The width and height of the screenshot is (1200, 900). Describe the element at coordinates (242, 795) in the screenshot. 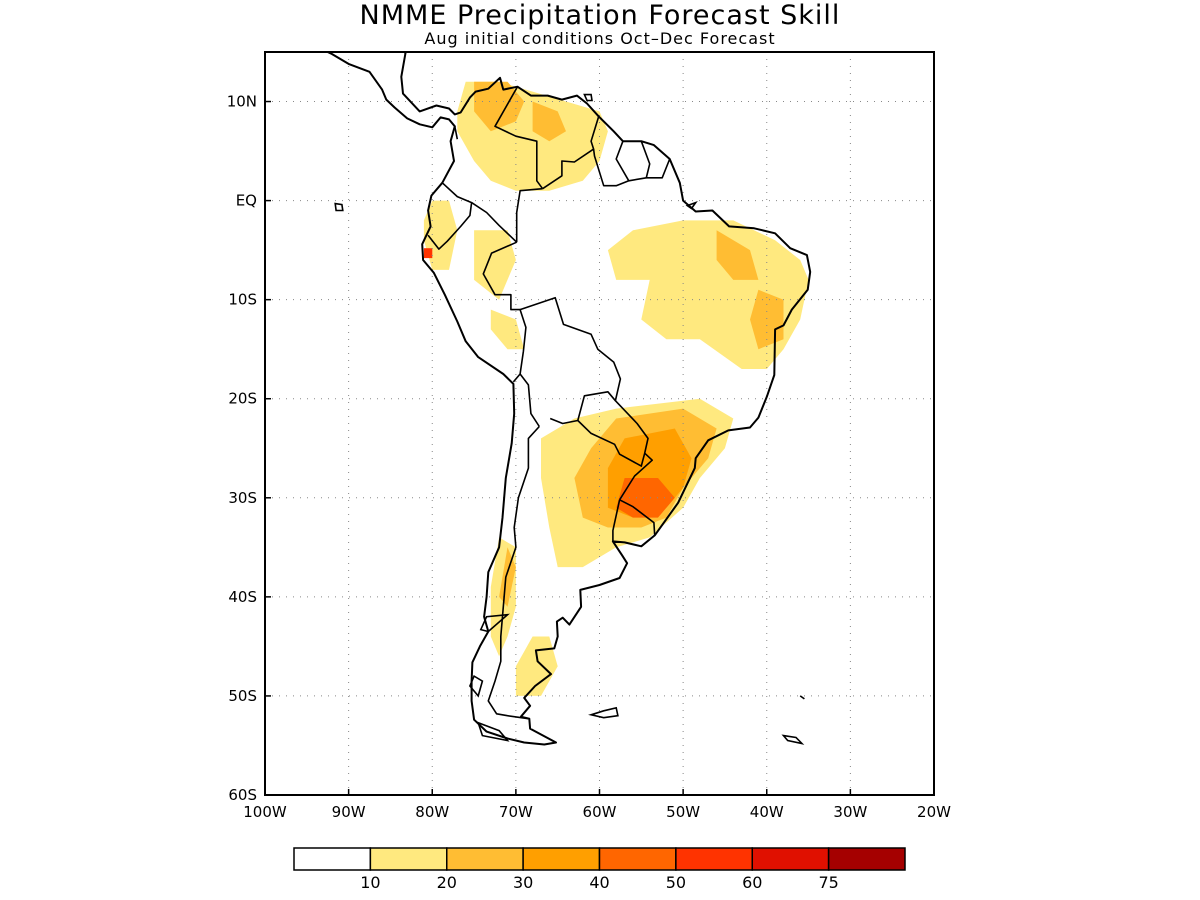

I see `lat-tick-label: 60S` at that location.